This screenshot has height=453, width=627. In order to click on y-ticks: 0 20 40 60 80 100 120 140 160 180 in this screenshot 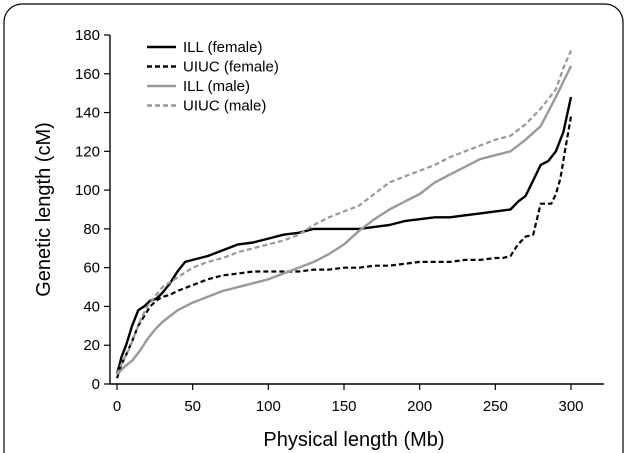, I will do `click(92, 210)`.